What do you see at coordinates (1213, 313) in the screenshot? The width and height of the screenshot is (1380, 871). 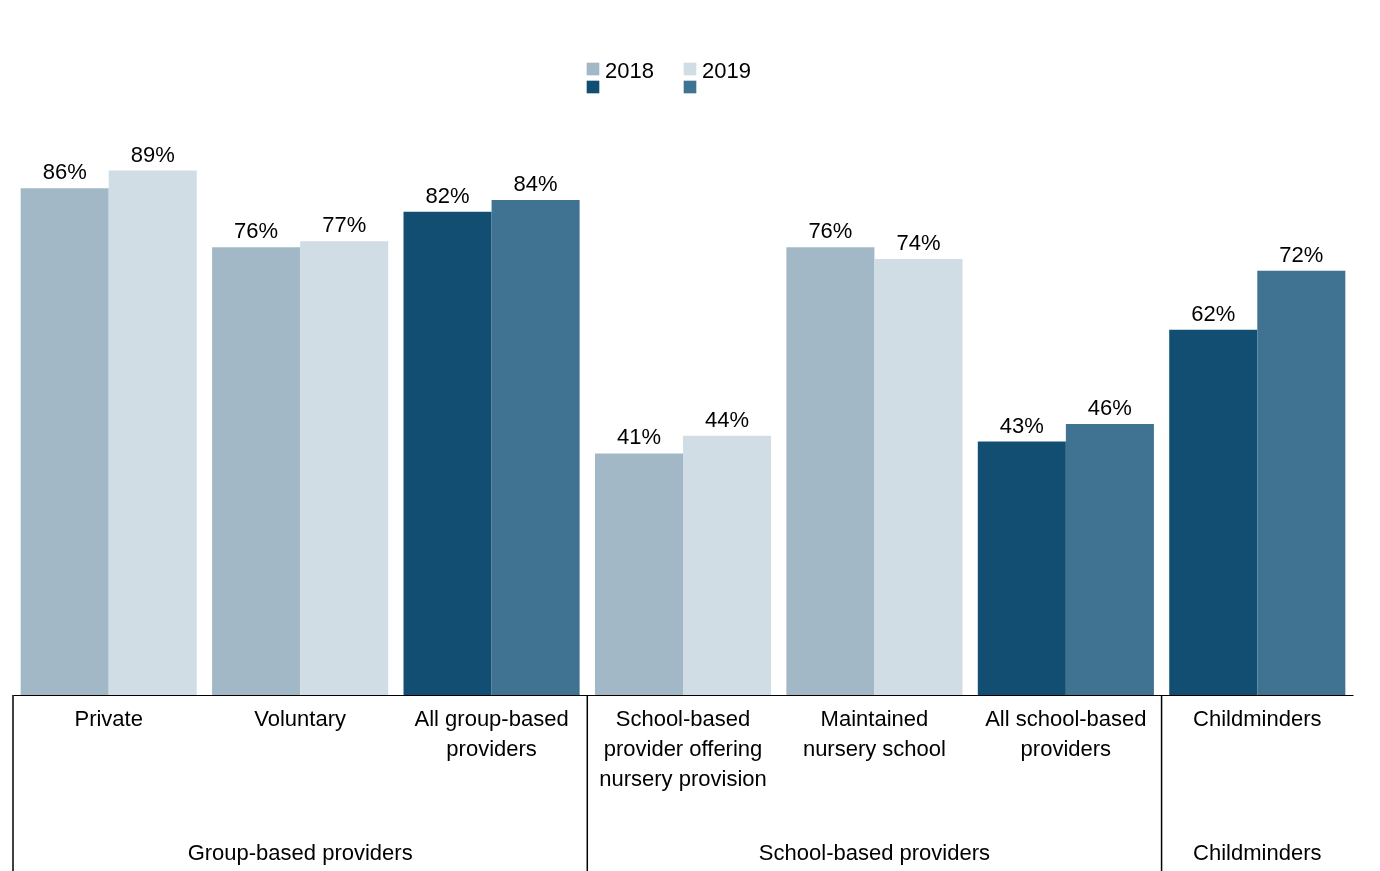 I see `data-label: 62%` at bounding box center [1213, 313].